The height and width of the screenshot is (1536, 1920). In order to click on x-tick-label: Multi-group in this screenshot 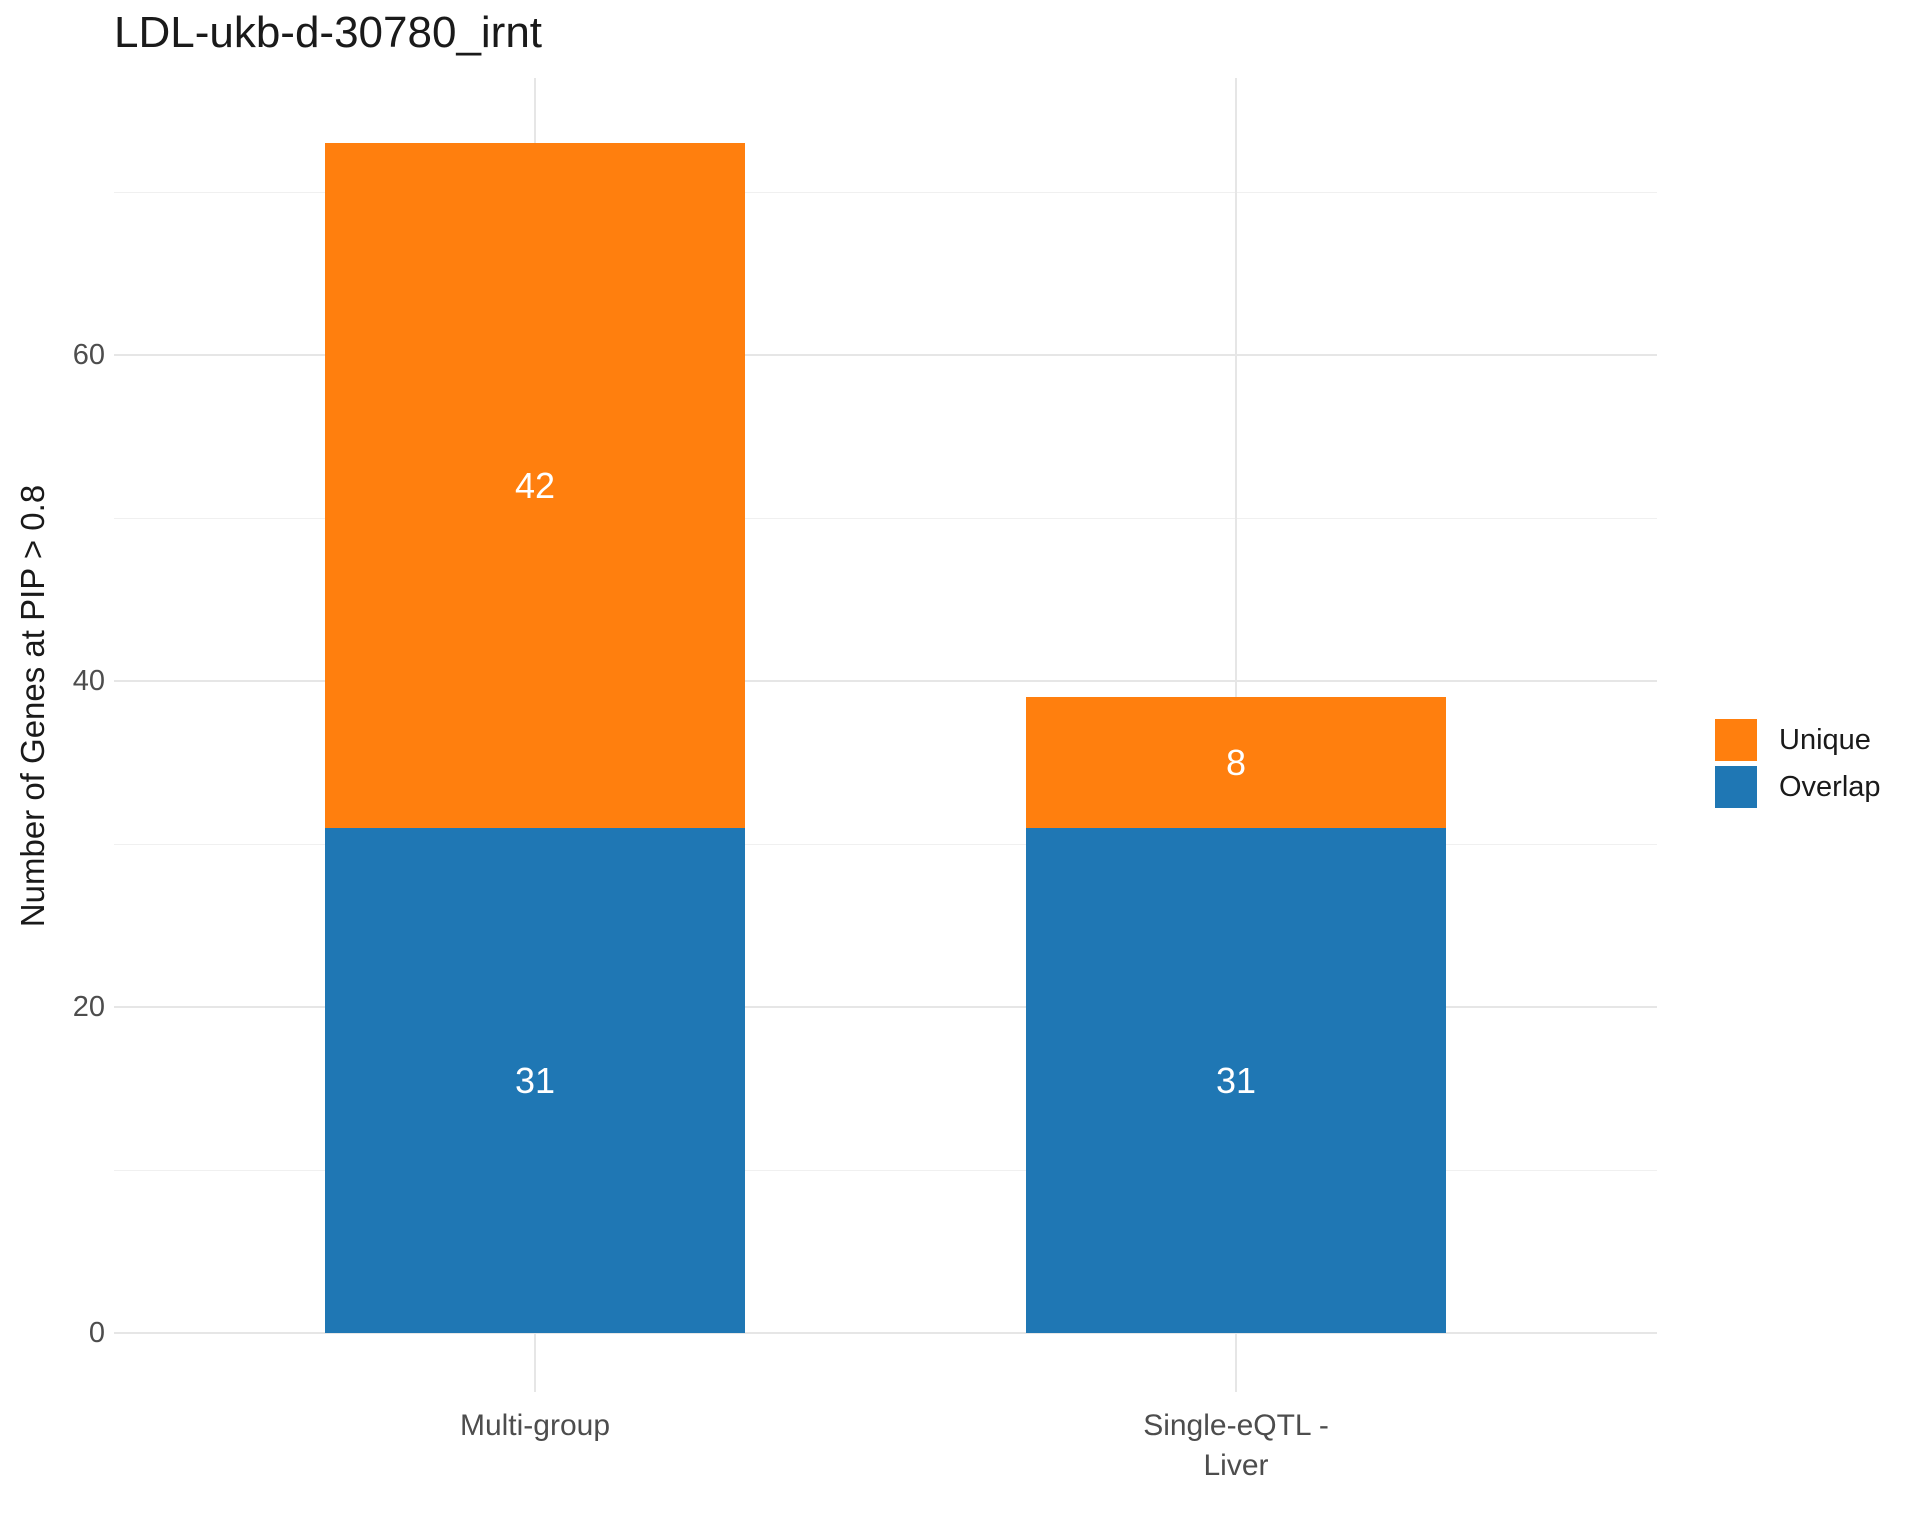, I will do `click(535, 1425)`.